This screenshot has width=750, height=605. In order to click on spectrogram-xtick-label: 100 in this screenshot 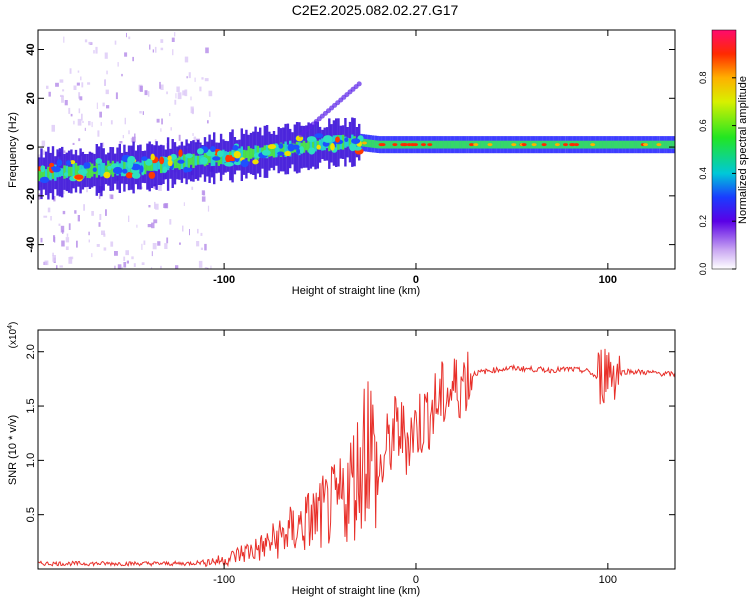, I will do `click(608, 280)`.